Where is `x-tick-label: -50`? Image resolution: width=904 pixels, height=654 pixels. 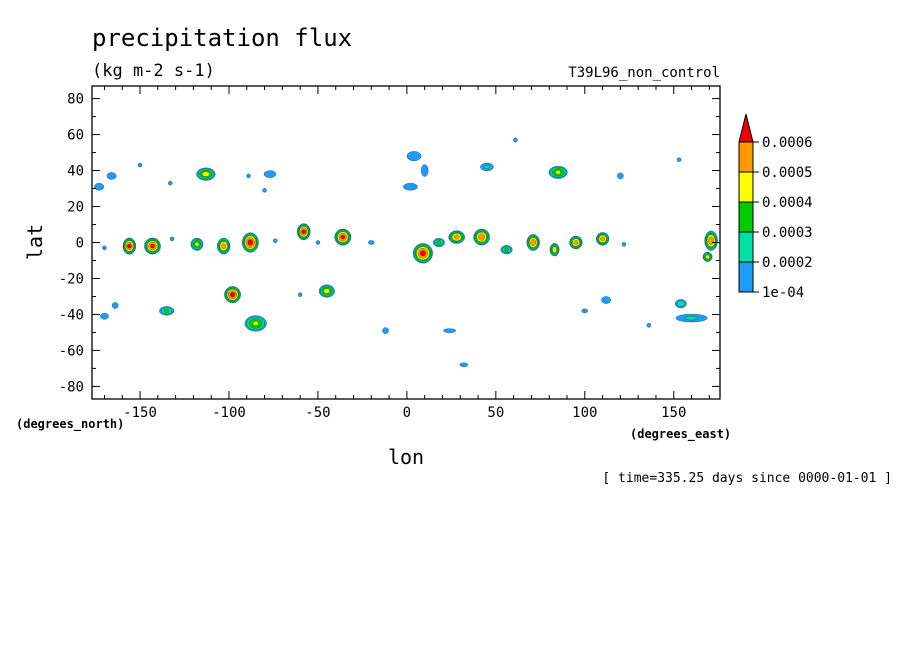
x-tick-label: -50 is located at coordinates (317, 413).